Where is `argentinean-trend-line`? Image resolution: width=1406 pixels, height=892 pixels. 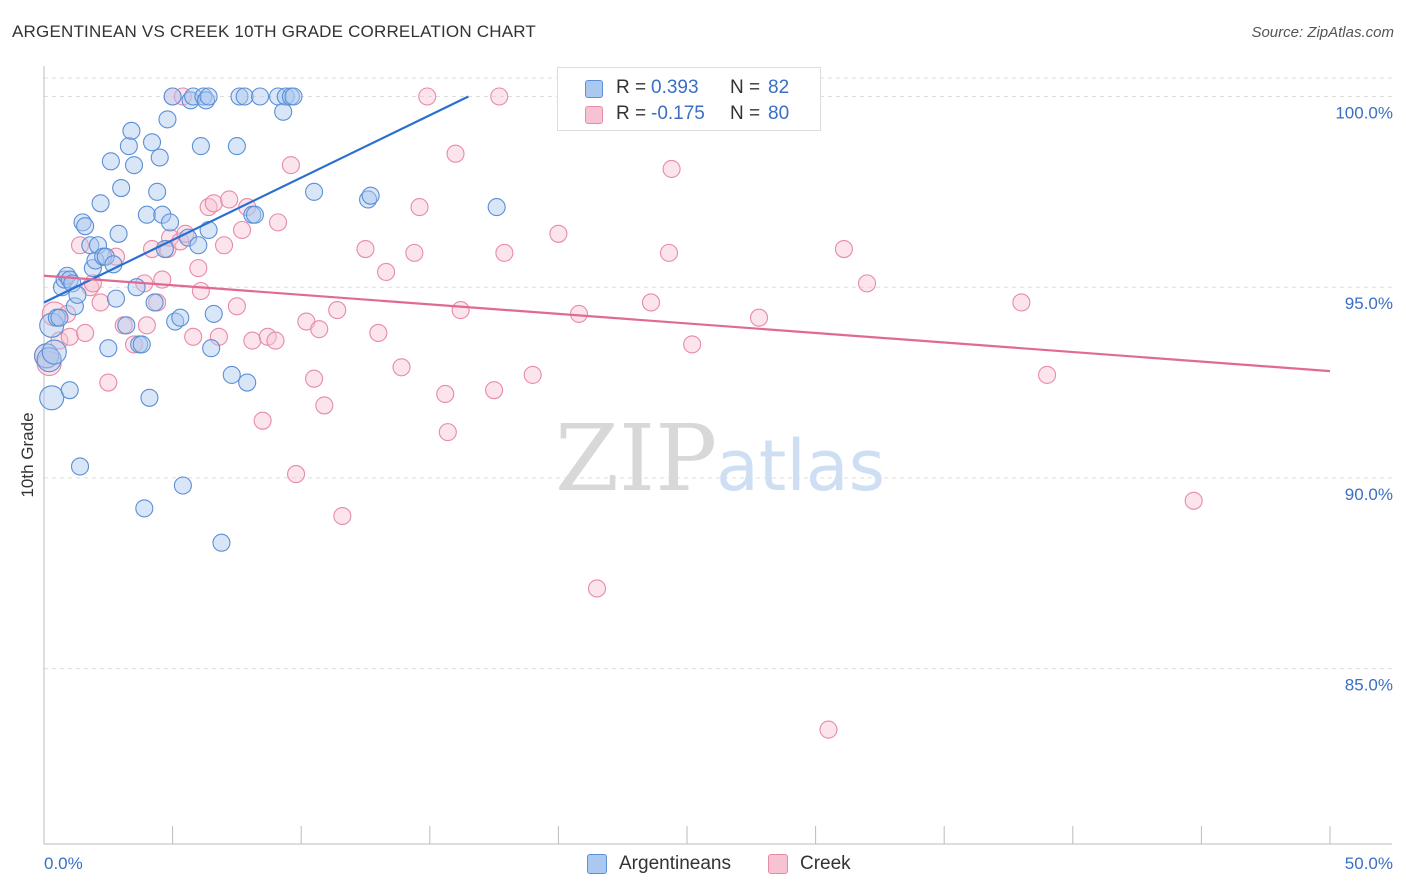 argentinean-trend-line is located at coordinates (256, 199).